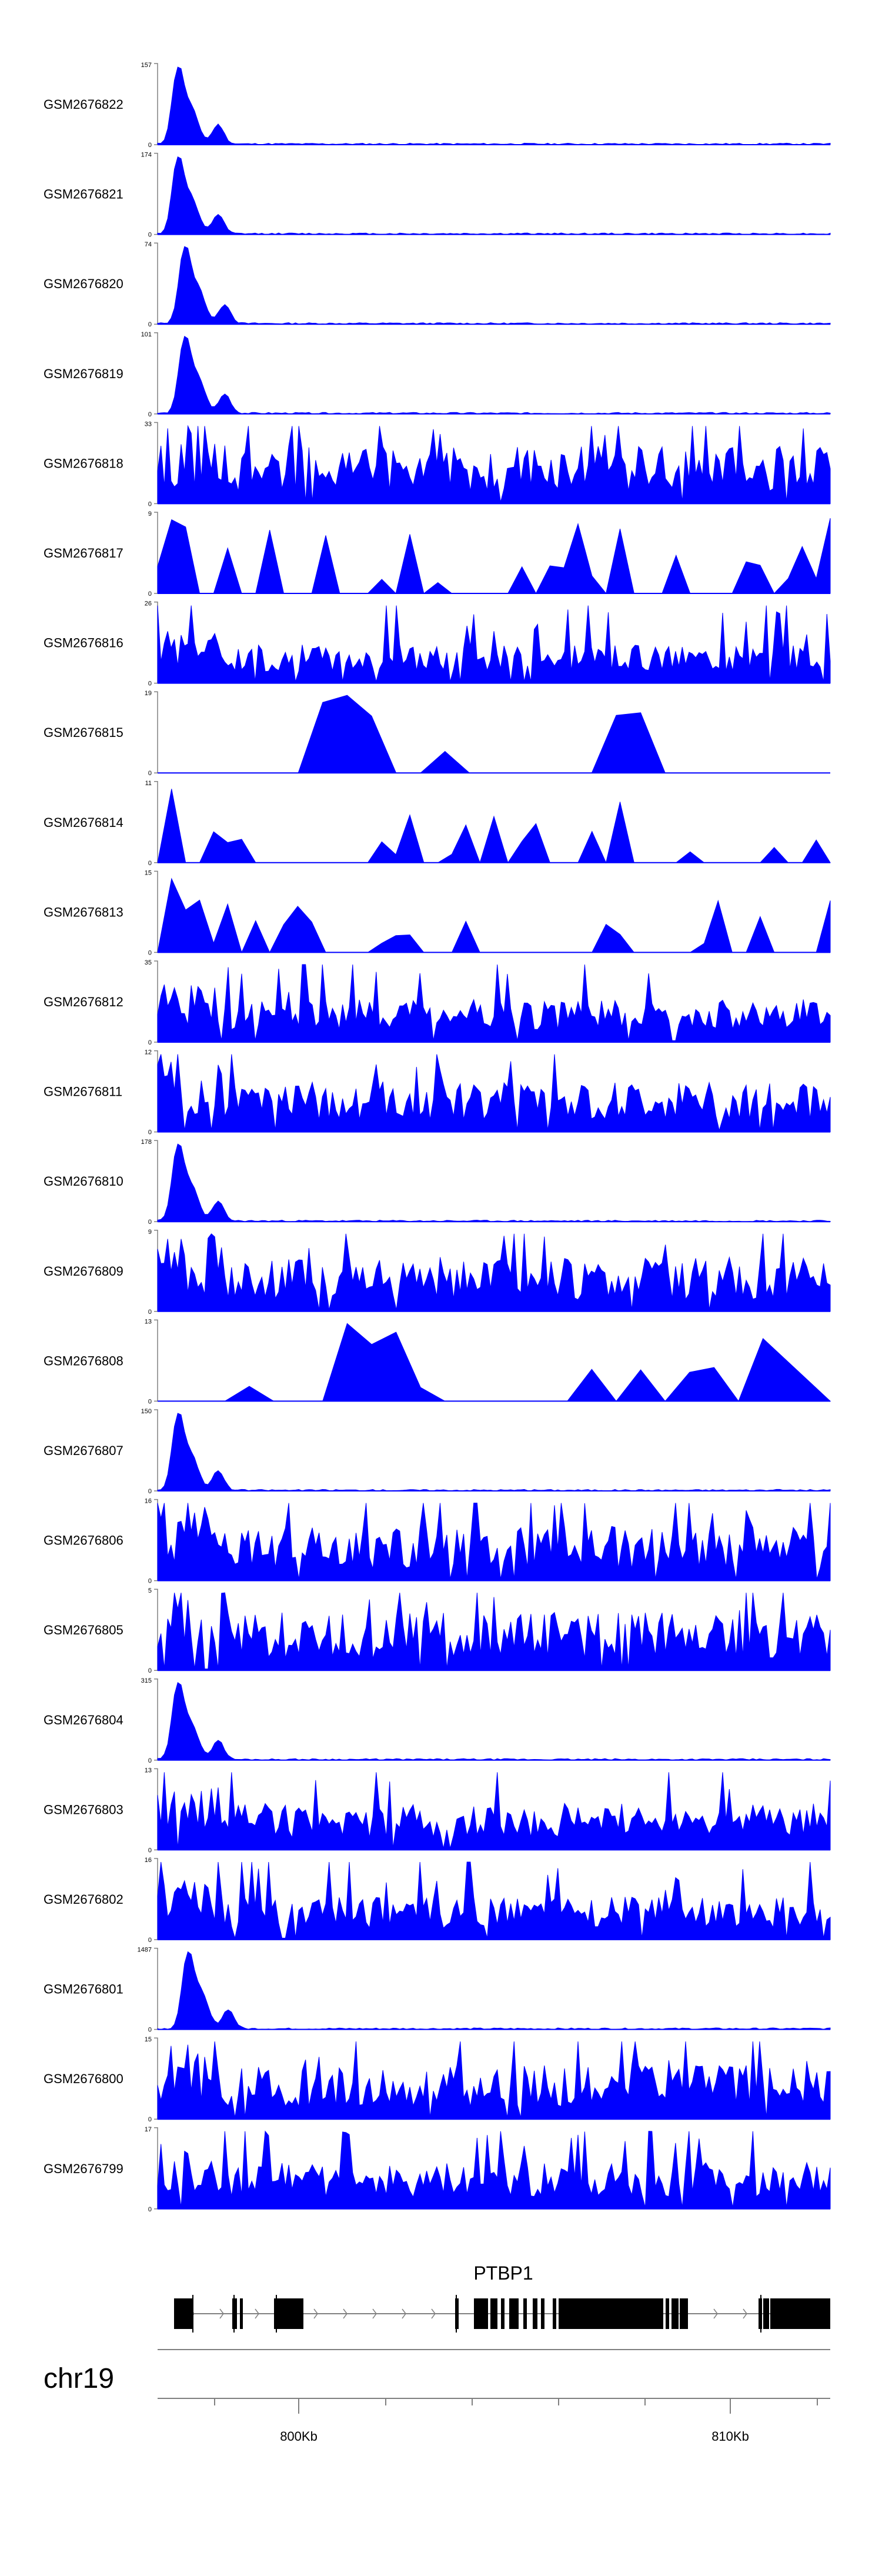 The width and height of the screenshot is (882, 2576). What do you see at coordinates (83, 1092) in the screenshot?
I see `track-label: GSM2676811` at bounding box center [83, 1092].